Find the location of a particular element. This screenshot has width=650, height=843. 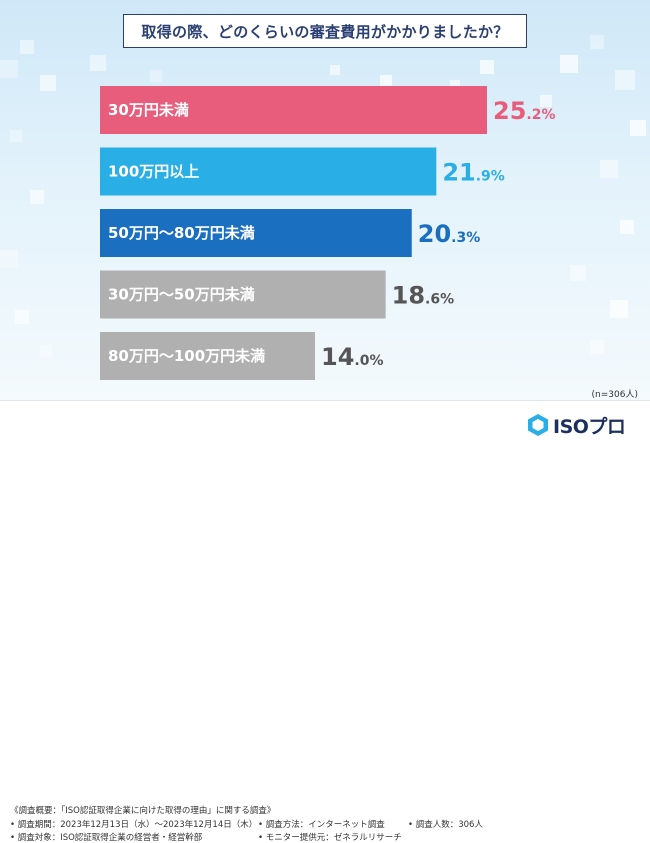

value-label-5: 14.0% is located at coordinates (352, 357).